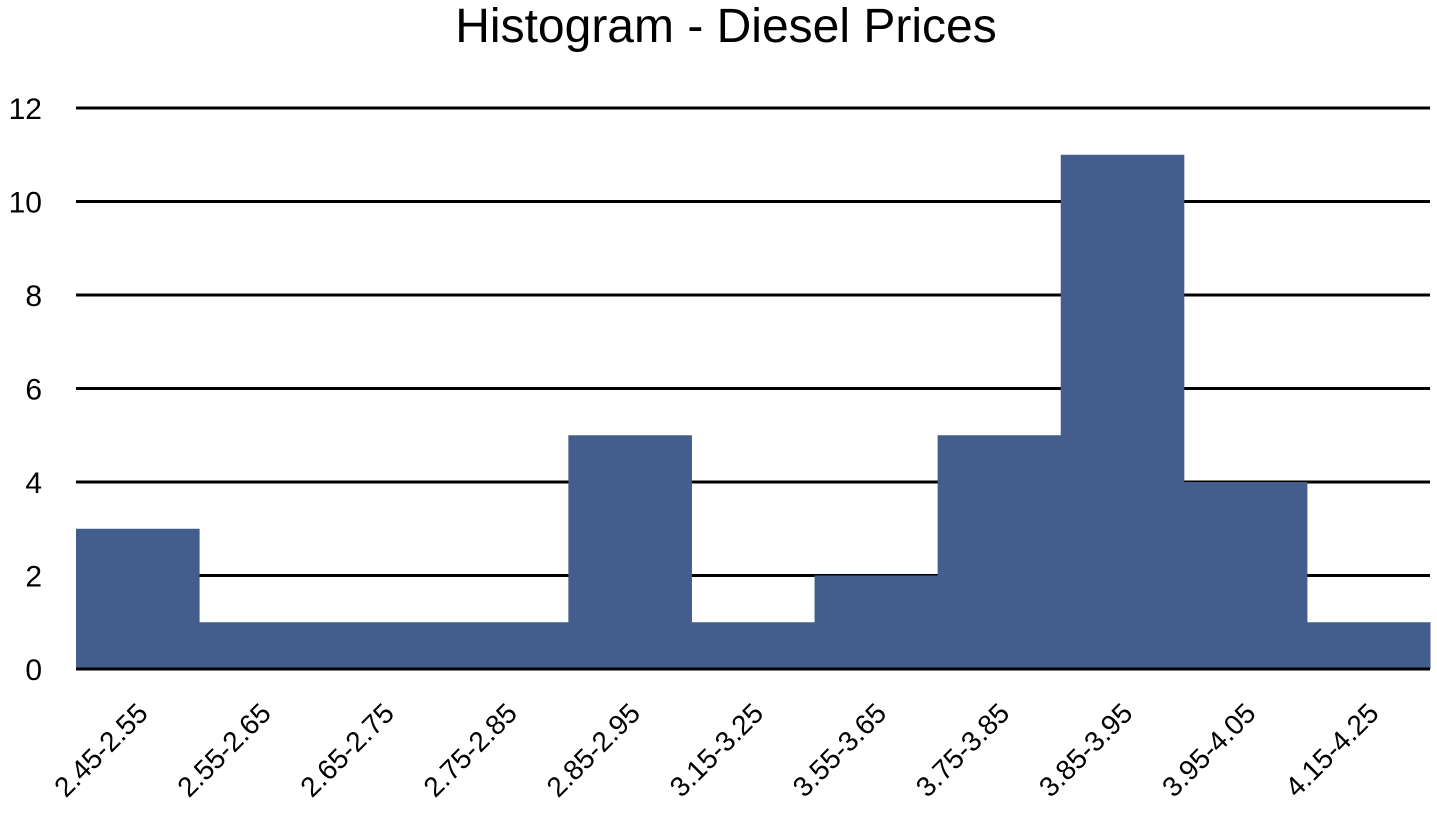  Describe the element at coordinates (33, 577) in the screenshot. I see `y-tick-label: 2` at that location.